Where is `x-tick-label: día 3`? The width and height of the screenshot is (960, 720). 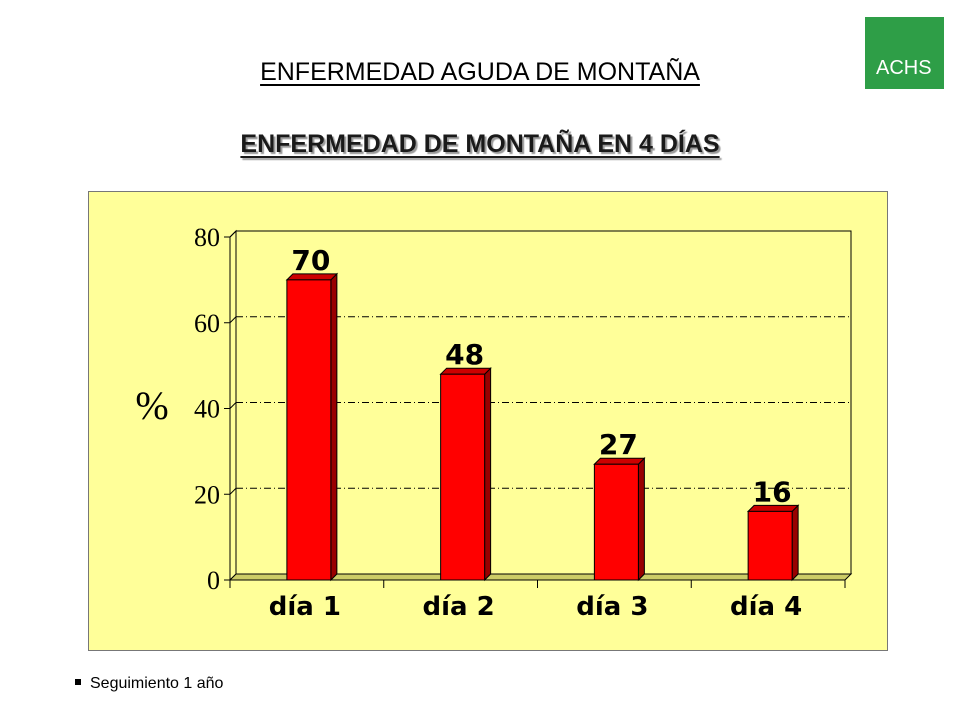 x-tick-label: día 3 is located at coordinates (612, 607).